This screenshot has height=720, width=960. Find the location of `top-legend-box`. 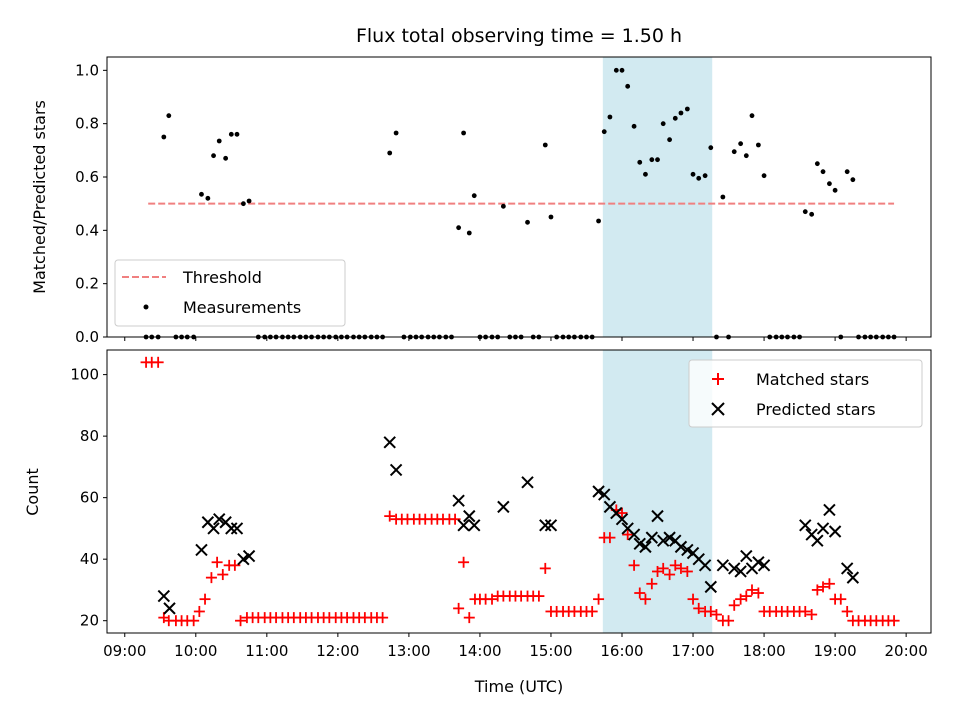

top-legend-box is located at coordinates (230, 293).